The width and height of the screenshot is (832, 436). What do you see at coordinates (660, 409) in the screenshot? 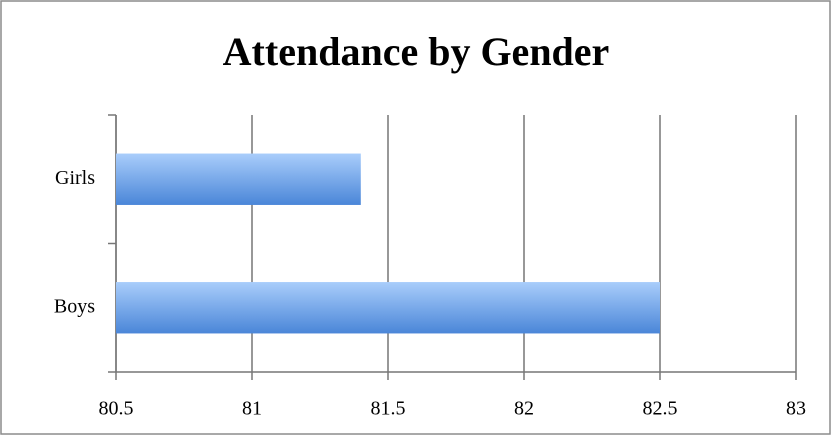
I see `x-tick-label: 82.5` at bounding box center [660, 409].